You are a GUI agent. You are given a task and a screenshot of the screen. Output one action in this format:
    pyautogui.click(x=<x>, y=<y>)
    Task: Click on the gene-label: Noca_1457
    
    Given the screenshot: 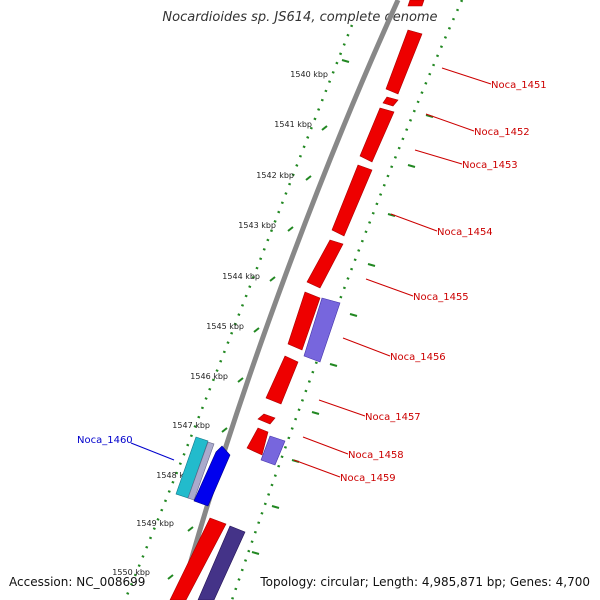 What is the action you would take?
    pyautogui.click(x=393, y=417)
    